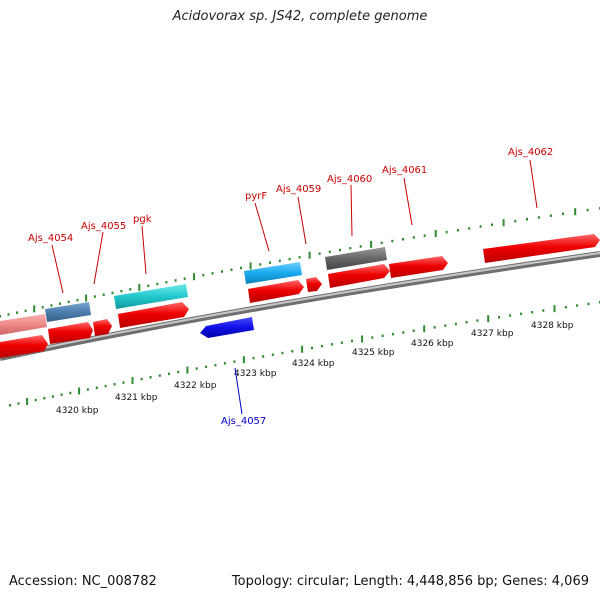 The height and width of the screenshot is (600, 600). Describe the element at coordinates (255, 374) in the screenshot. I see `tick-label: 4323 kbp` at that location.